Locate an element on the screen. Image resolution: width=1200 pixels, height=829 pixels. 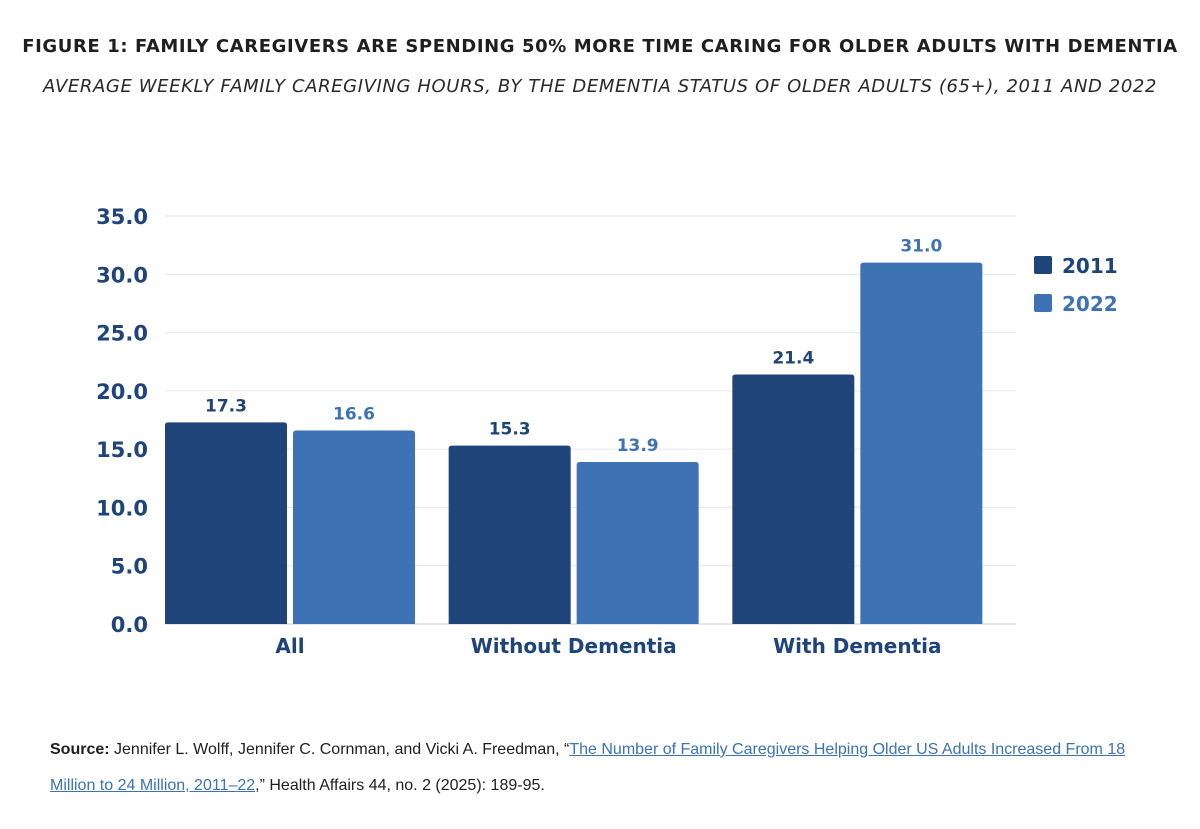
y-tick-label: 35.0 is located at coordinates (122, 217).